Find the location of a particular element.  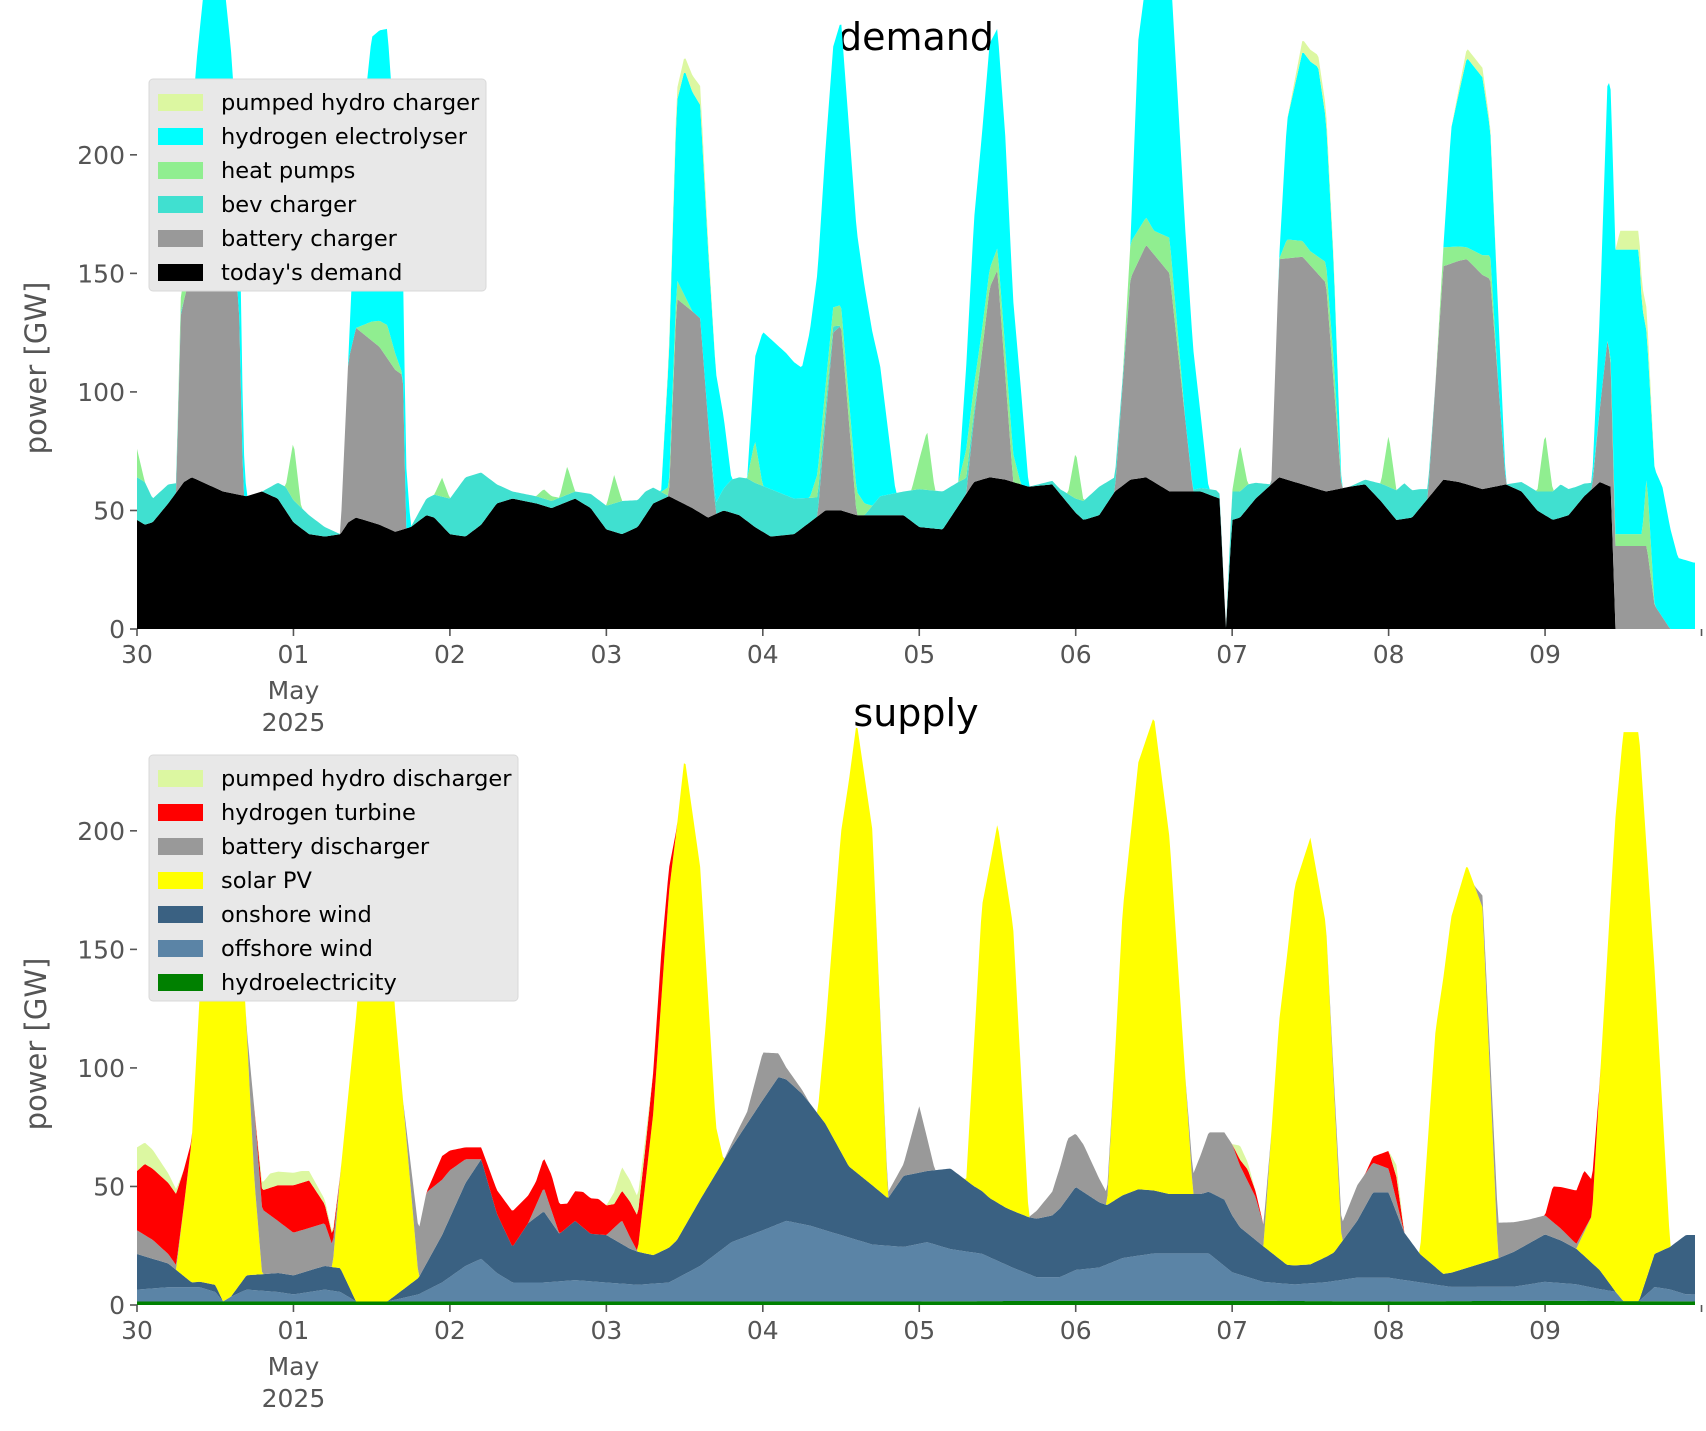

demand-legend-swatch-pumped-hydro-charger is located at coordinates (180, 102).